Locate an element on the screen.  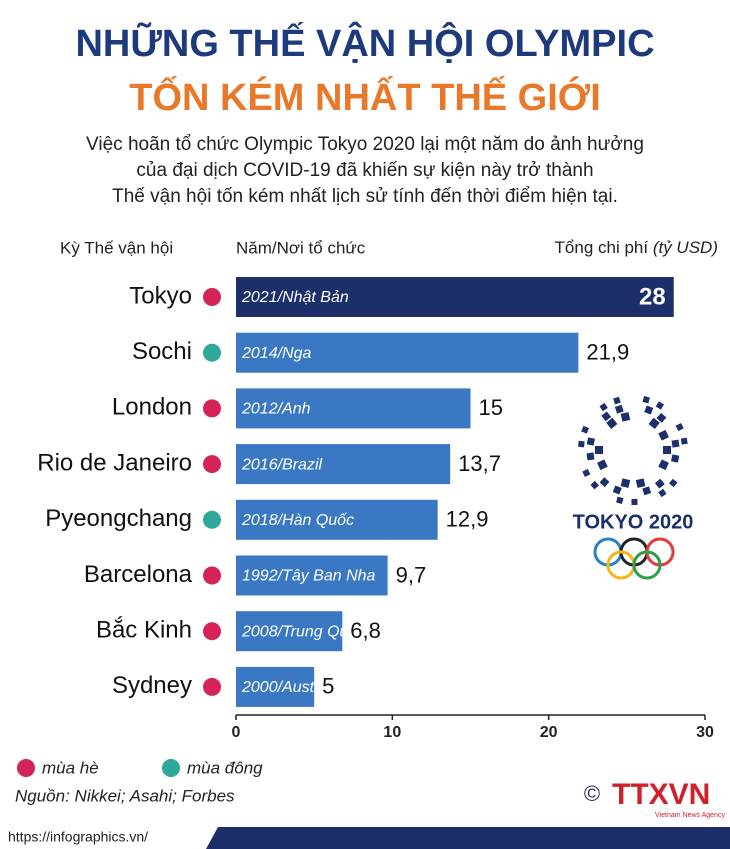
value-label: 6,8 is located at coordinates (365, 630).